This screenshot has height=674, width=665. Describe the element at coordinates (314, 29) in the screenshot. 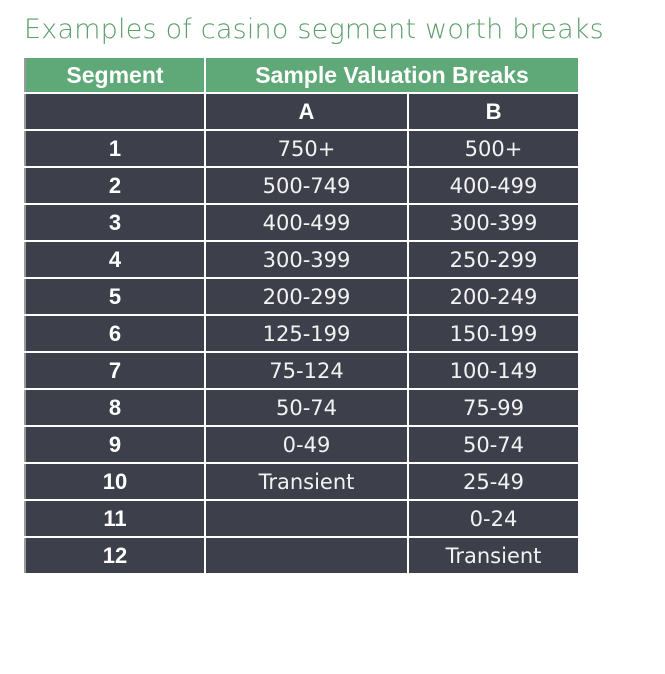

I see `page-title: Examples of casino segment worth breaks` at that location.